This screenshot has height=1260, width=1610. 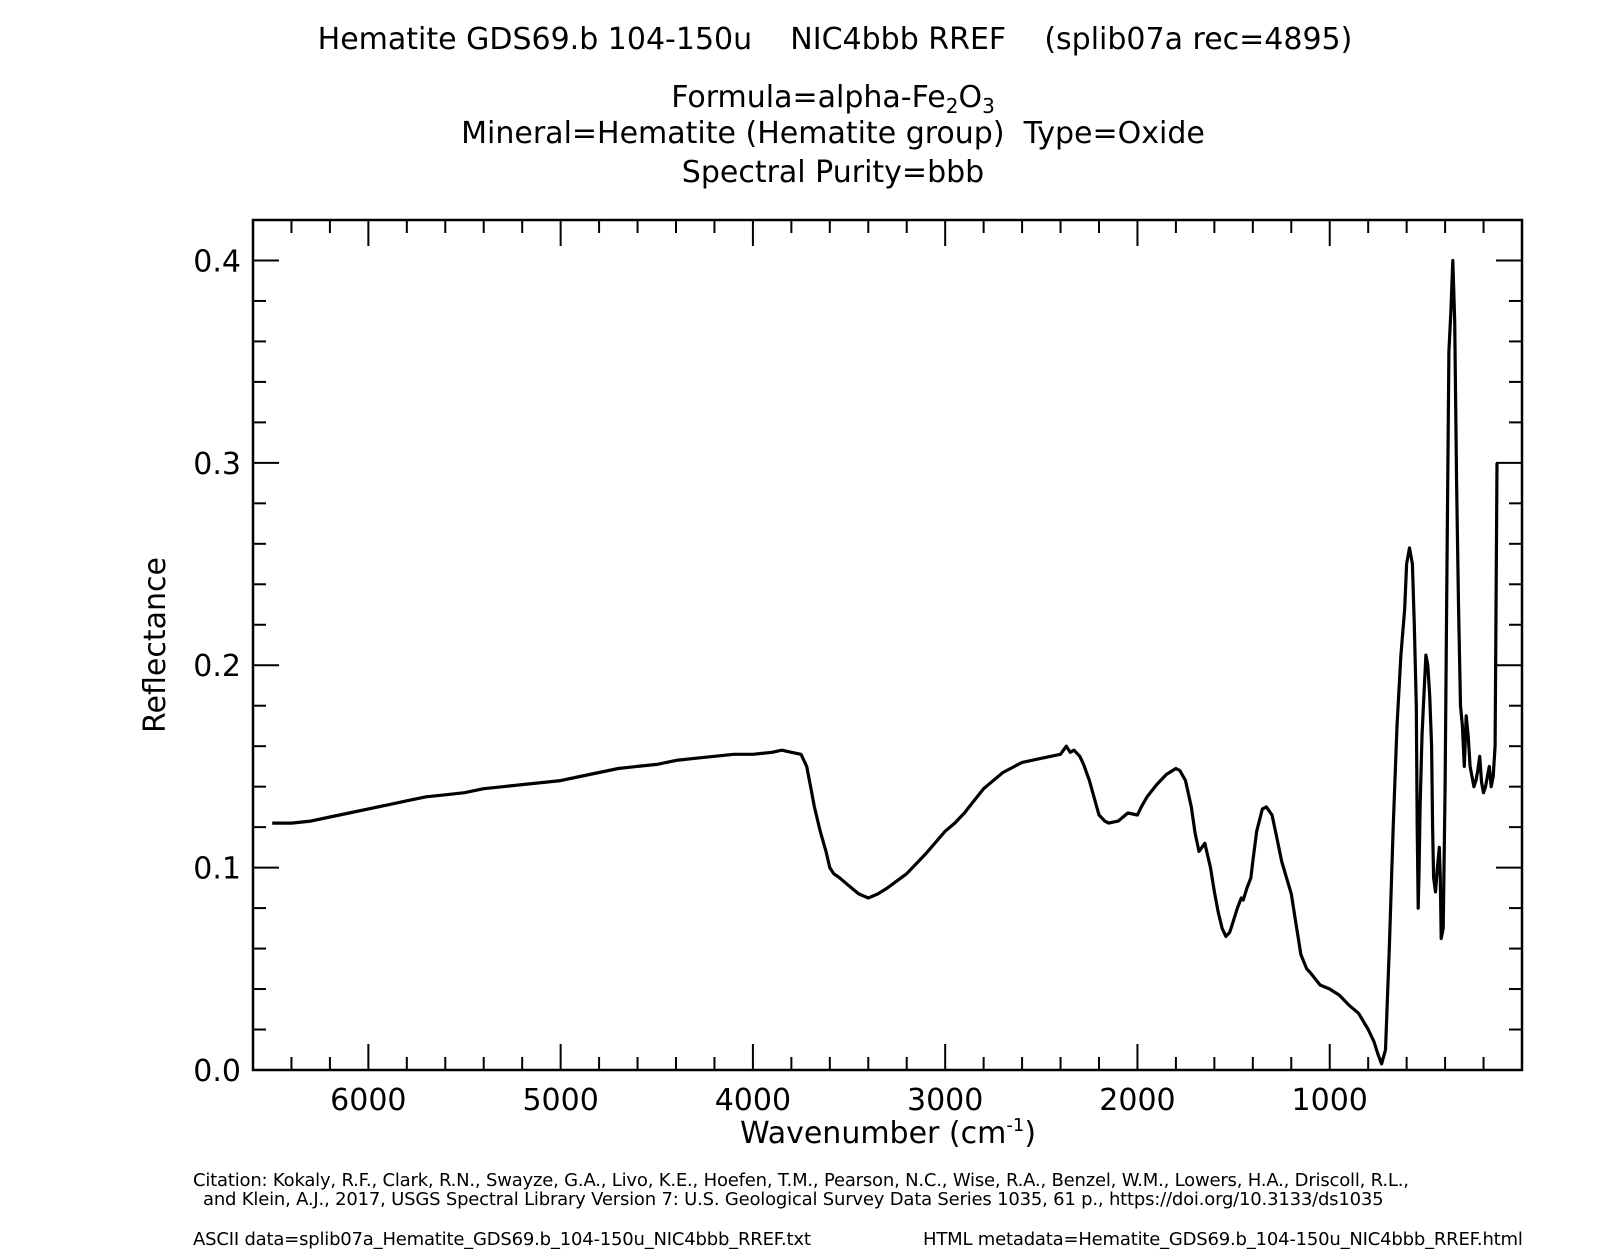 I want to click on x-tick-label: 6000, so click(x=368, y=1100).